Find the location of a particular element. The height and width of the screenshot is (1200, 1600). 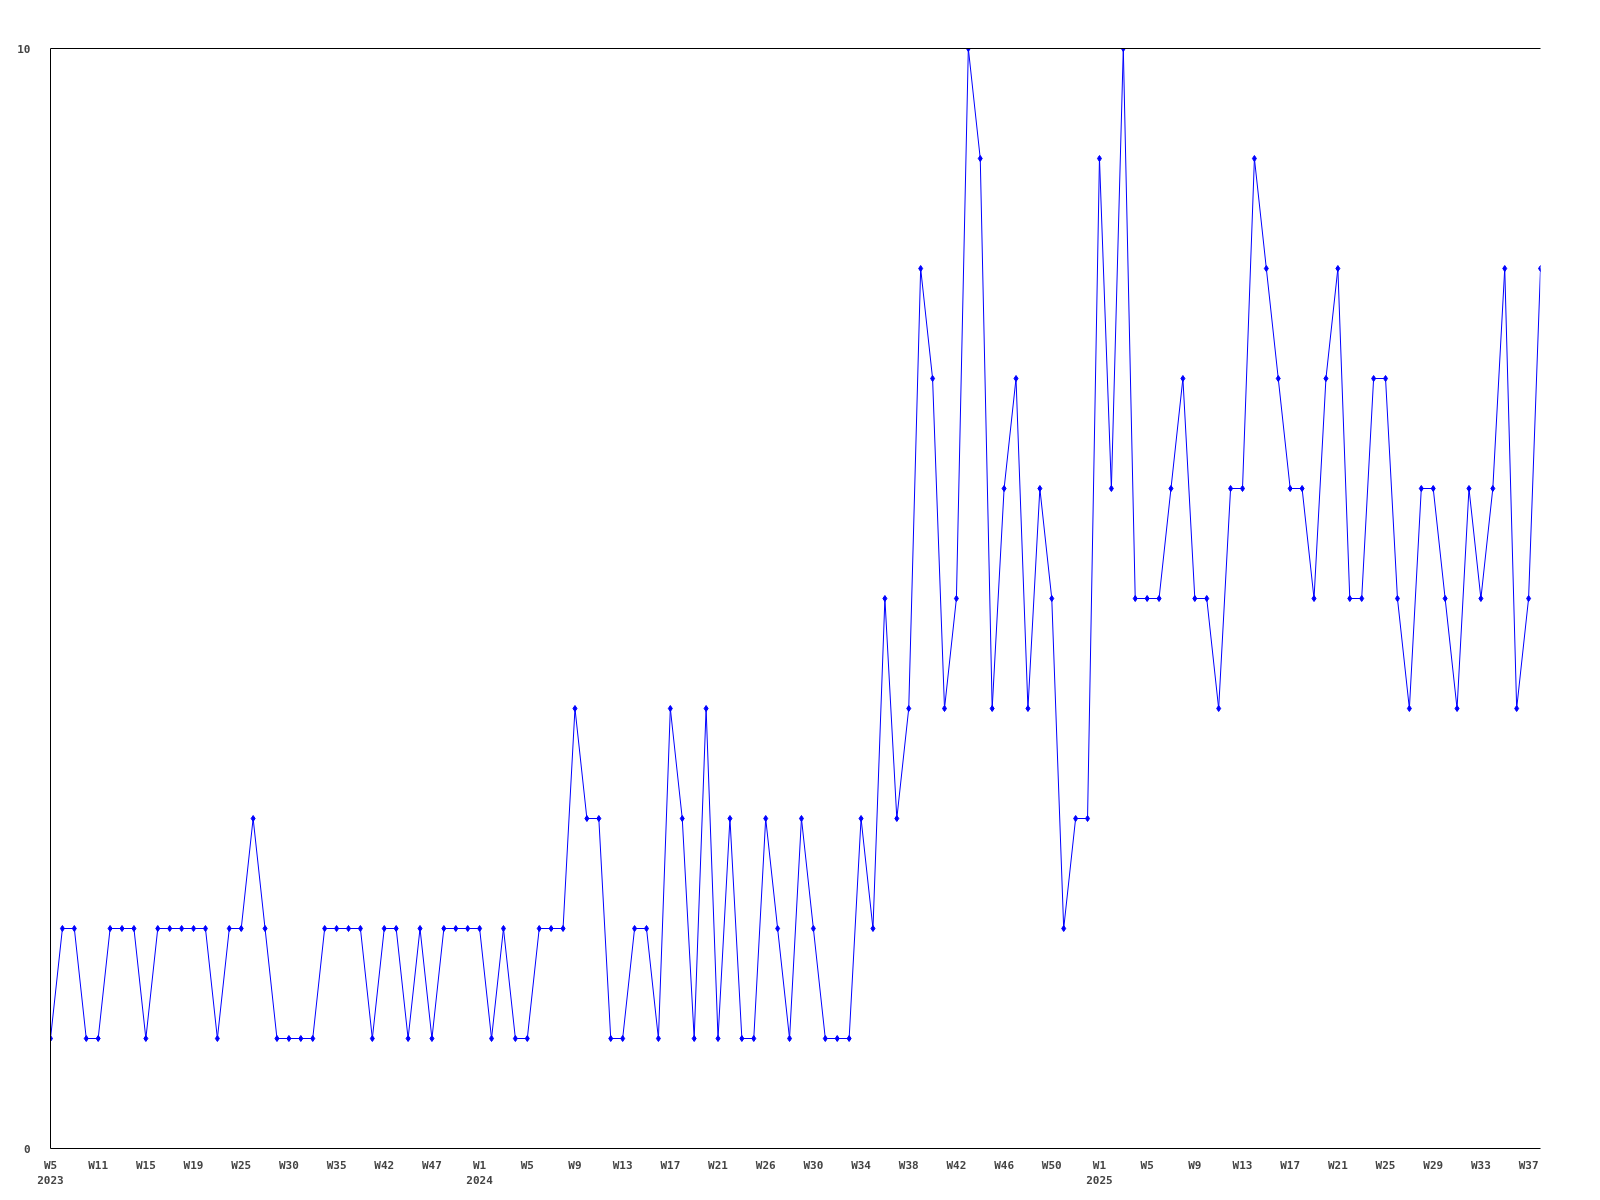

x-tick-label: W1 2025 is located at coordinates (1099, 1173).